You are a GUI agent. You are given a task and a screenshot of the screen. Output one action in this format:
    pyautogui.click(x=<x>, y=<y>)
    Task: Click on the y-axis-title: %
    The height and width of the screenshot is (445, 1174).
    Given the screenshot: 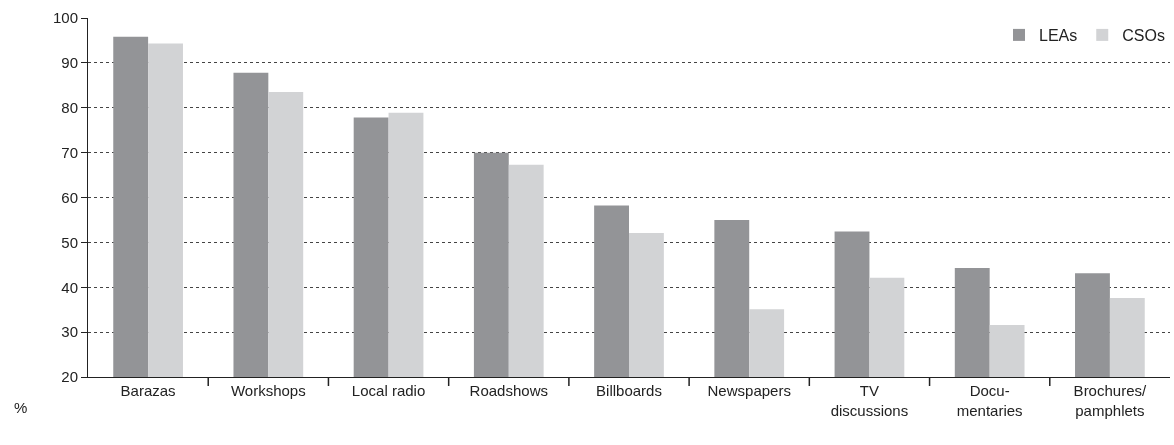 What is the action you would take?
    pyautogui.click(x=21, y=407)
    